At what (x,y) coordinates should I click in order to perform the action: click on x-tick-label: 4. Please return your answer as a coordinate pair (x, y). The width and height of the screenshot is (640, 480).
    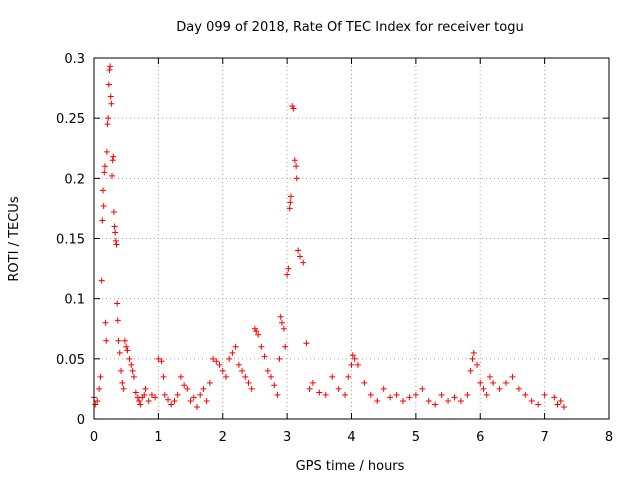
    Looking at the image, I should click on (351, 437).